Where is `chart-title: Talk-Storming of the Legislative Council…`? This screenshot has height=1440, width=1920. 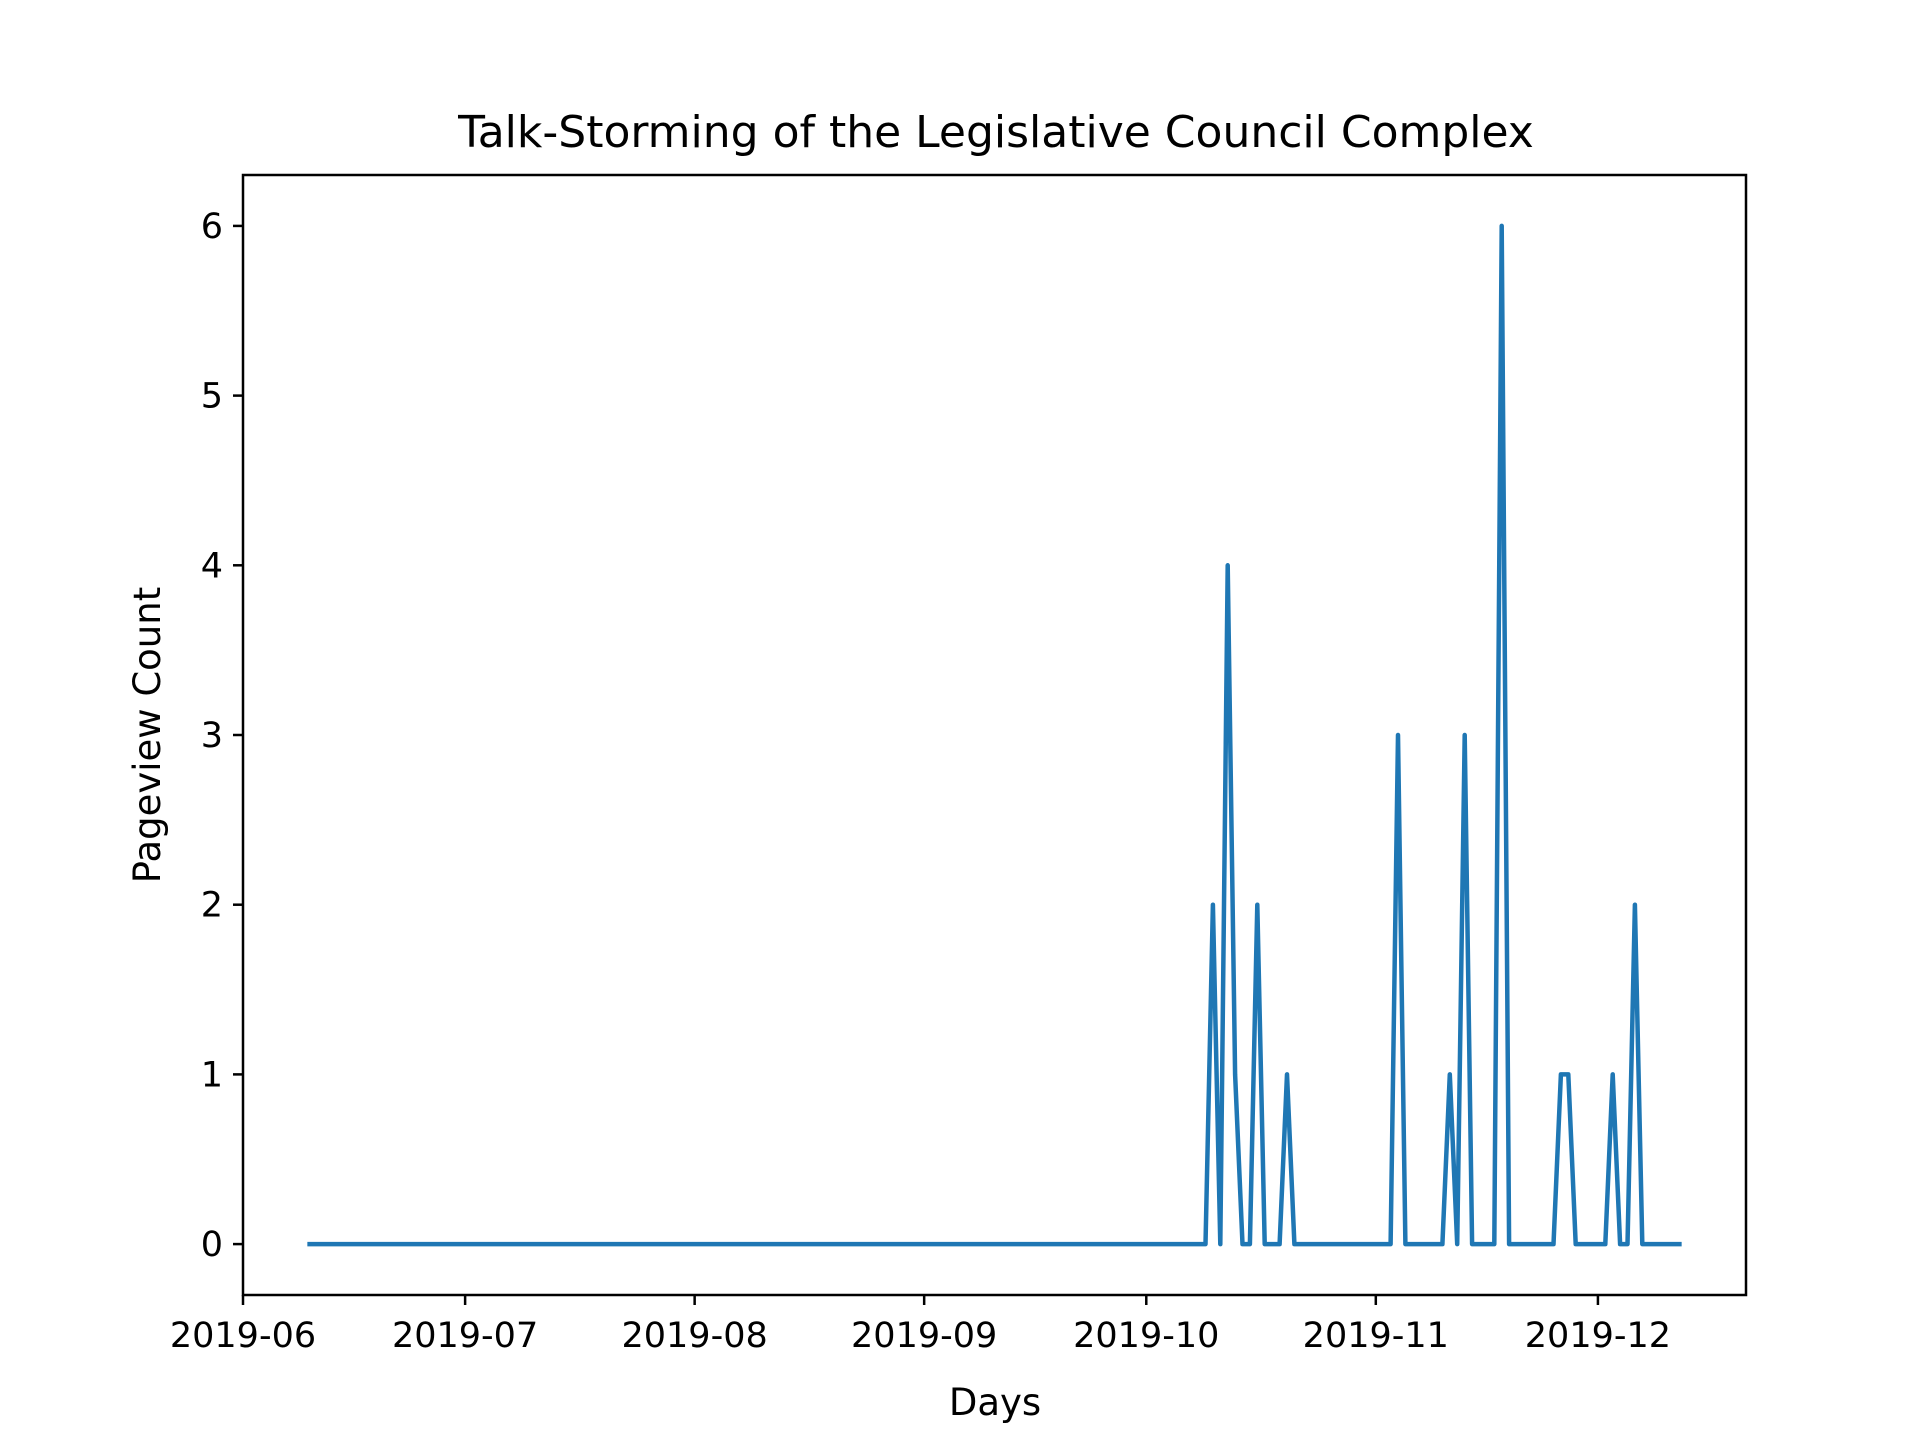
chart-title: Talk-Storming of the Legislative Council… is located at coordinates (995, 132).